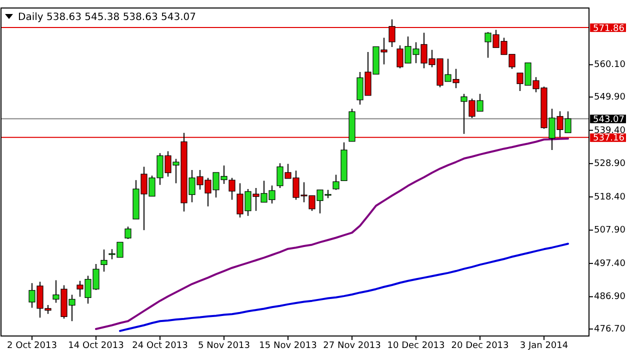 The width and height of the screenshot is (628, 350). Describe the element at coordinates (352, 345) in the screenshot. I see `x-tick-label: 27 Nov 2013` at that location.